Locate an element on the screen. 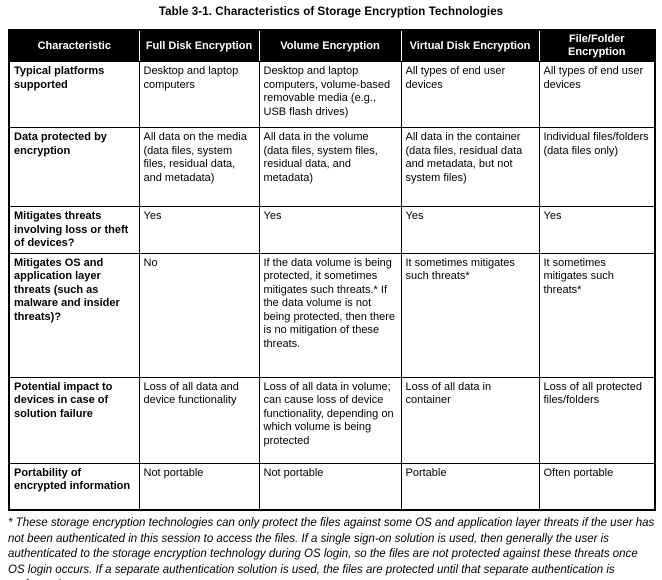 This screenshot has width=662, height=580. table-cell: Loss of all data in container is located at coordinates (470, 420).